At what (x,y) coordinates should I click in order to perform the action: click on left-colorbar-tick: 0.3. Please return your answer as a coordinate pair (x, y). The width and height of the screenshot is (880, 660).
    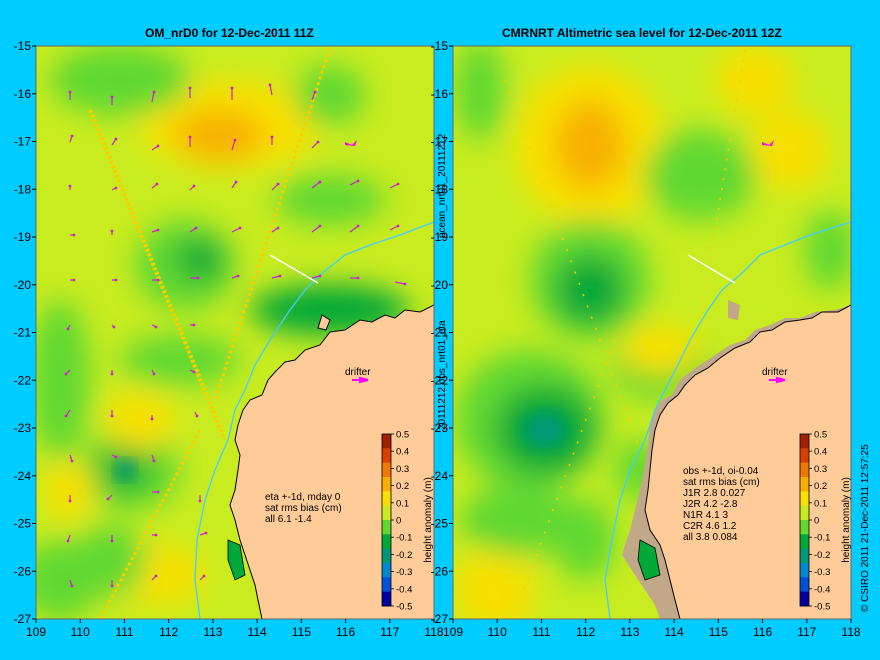
    Looking at the image, I should click on (402, 469).